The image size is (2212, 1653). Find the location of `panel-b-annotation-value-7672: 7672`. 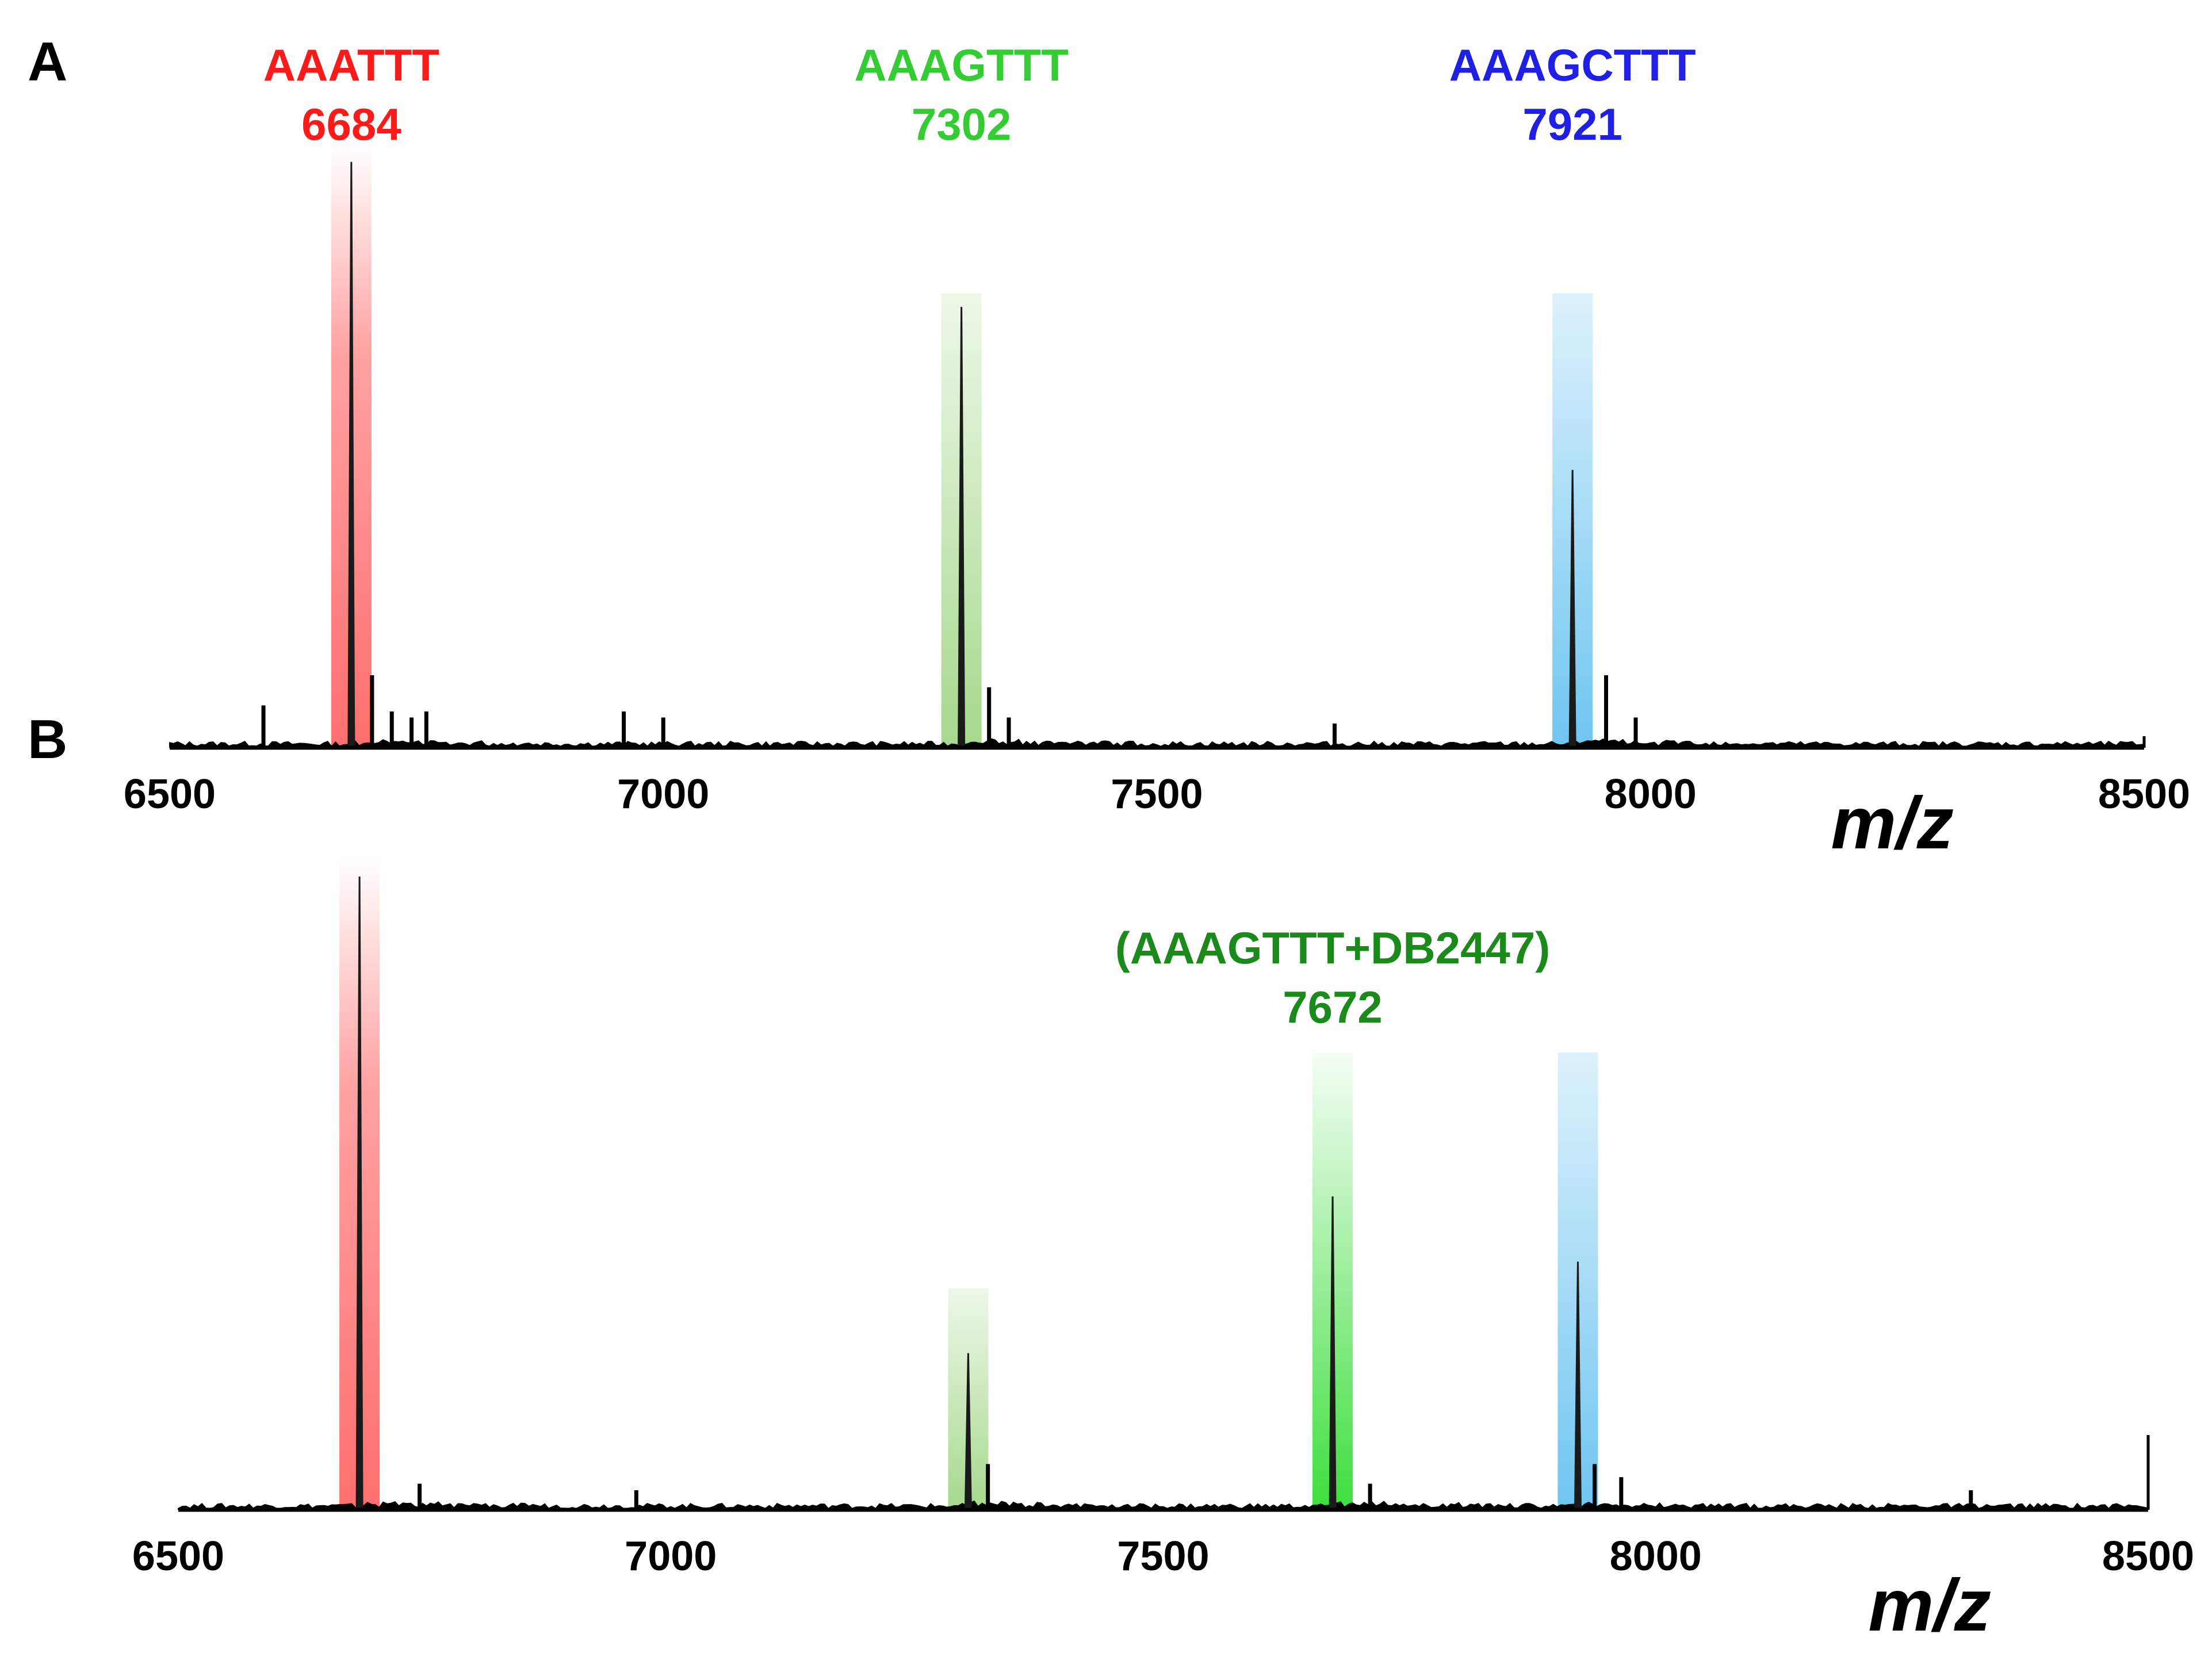

panel-b-annotation-value-7672: 7672 is located at coordinates (1333, 1007).